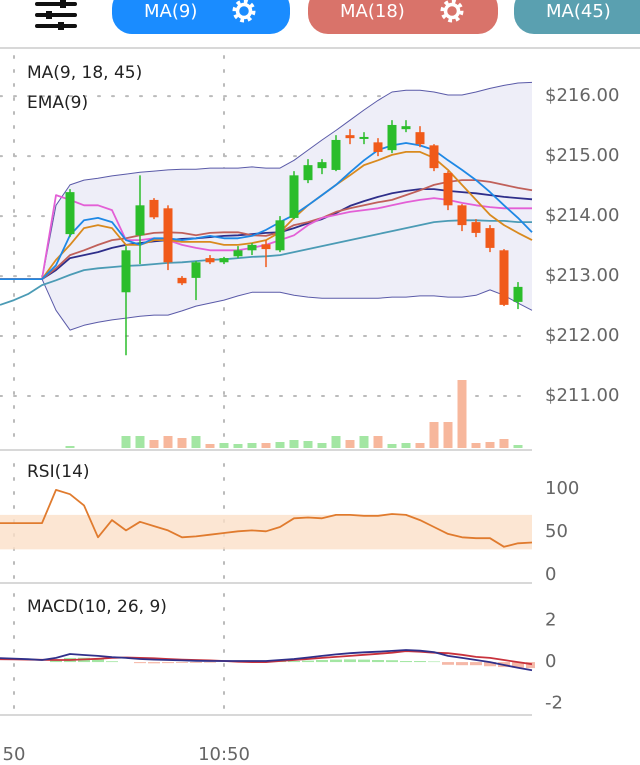 Image resolution: width=640 pixels, height=765 pixels. I want to click on band-lower, so click(266, 304).